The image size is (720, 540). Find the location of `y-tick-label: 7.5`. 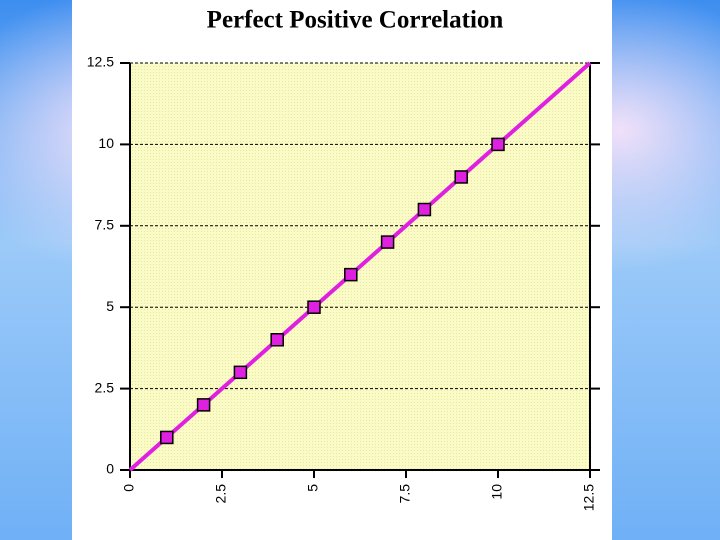

y-tick-label: 7.5 is located at coordinates (105, 225).